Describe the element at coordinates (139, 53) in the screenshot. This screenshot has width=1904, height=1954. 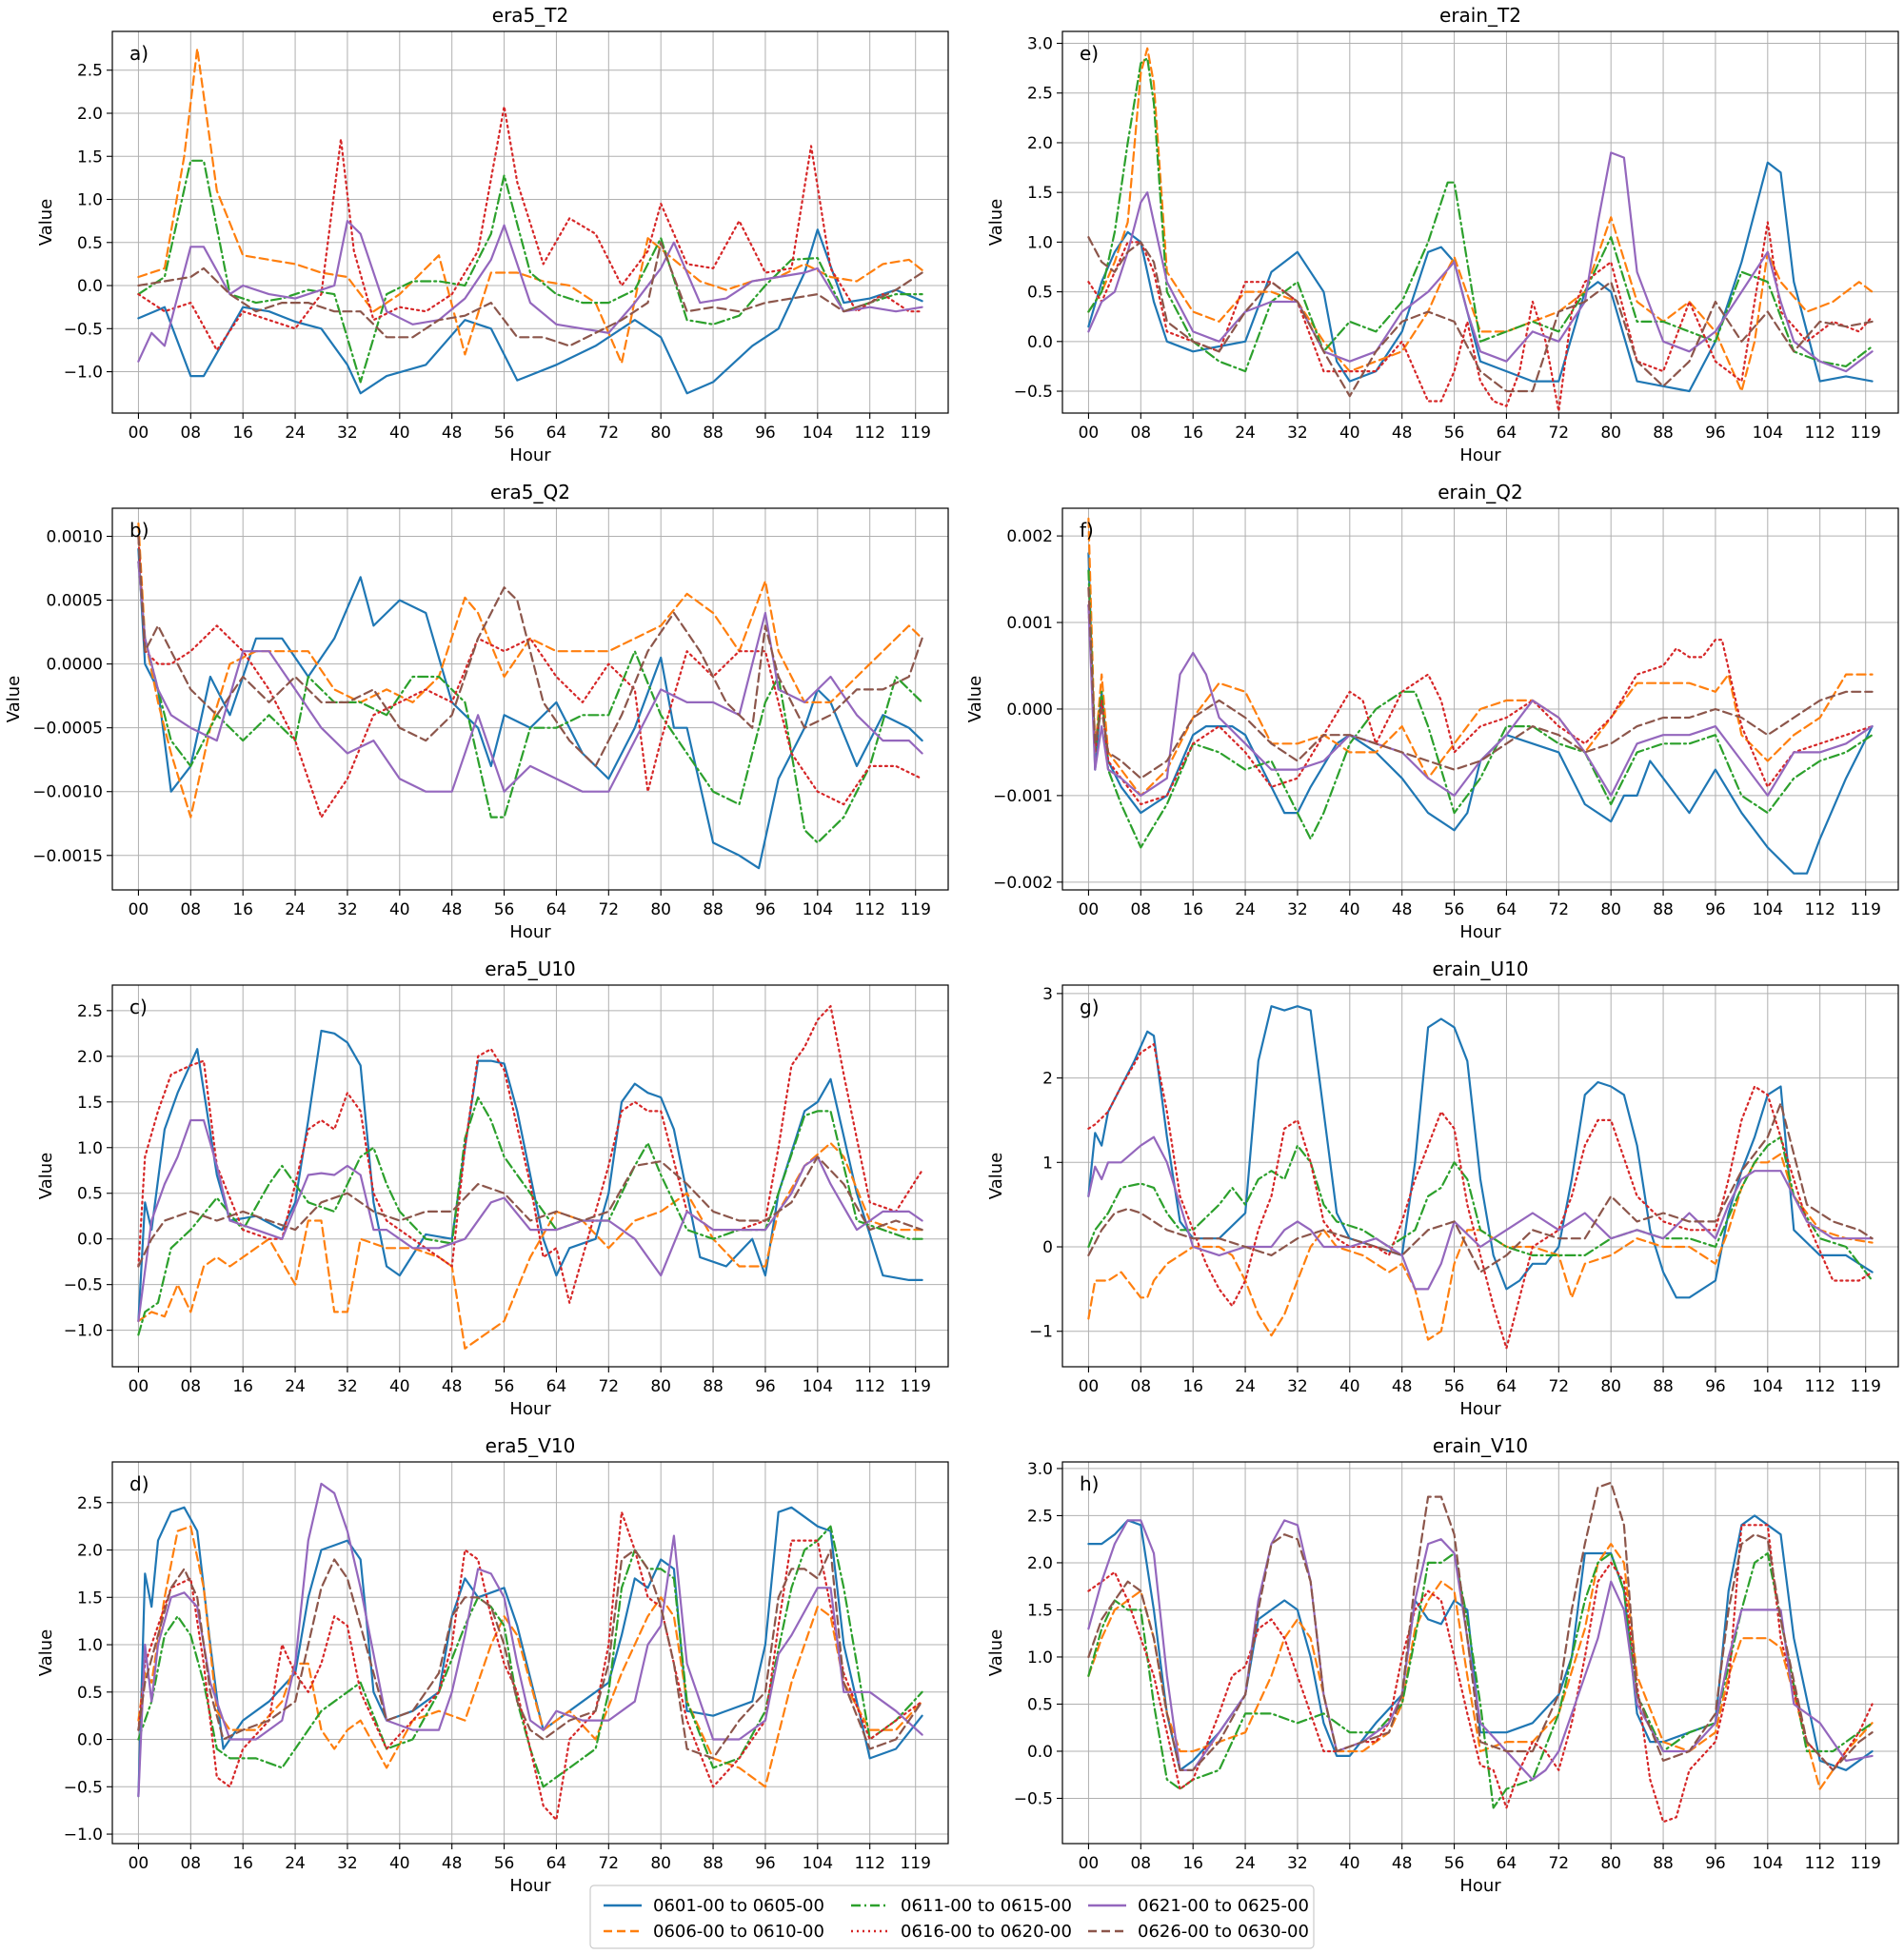
I see `panel-label: a)` at that location.